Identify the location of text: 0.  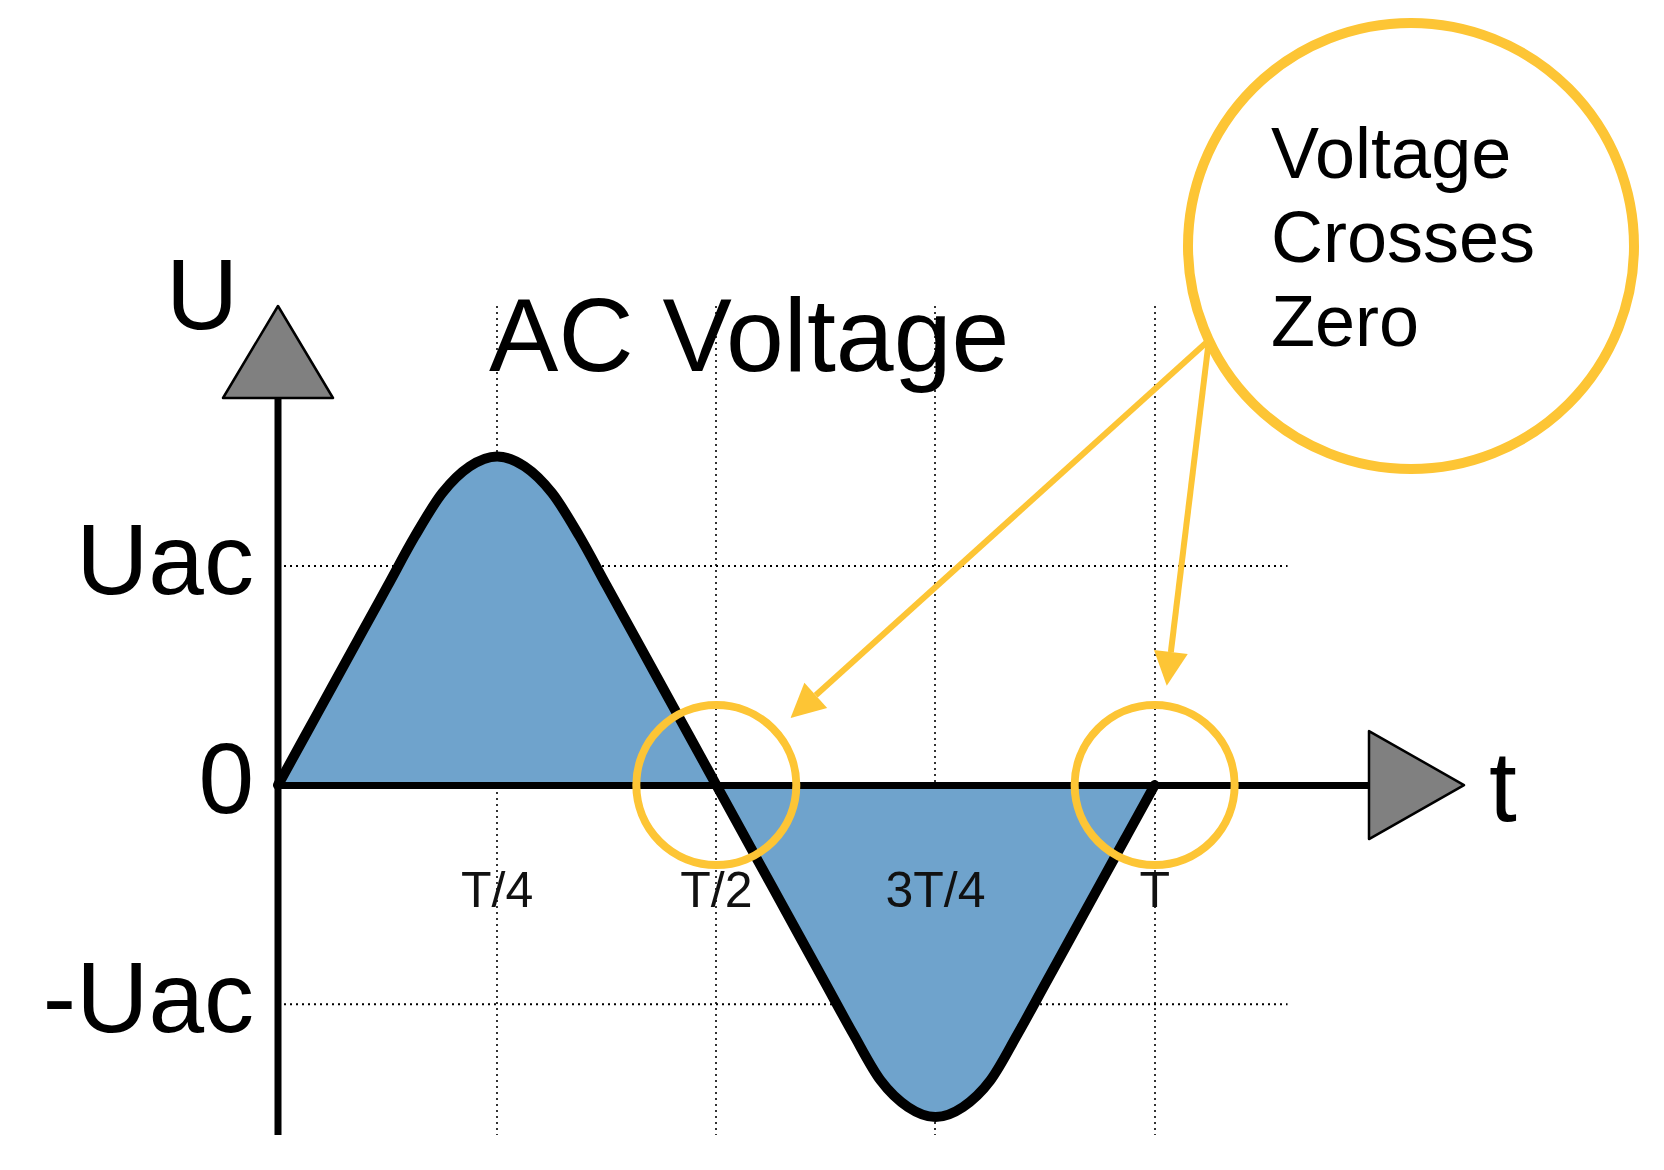
(226, 777).